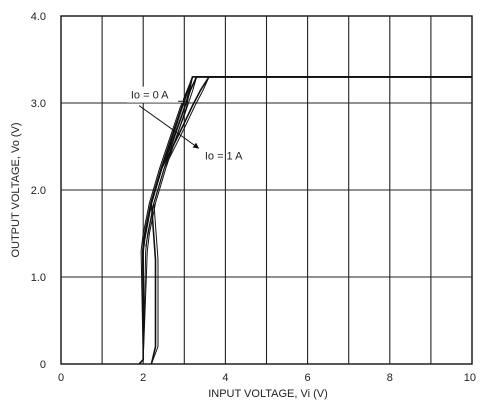 Image resolution: width=480 pixels, height=401 pixels. Describe the element at coordinates (268, 394) in the screenshot. I see `x-axis-title: INPUT VOLTAGE, Vi (V)` at that location.